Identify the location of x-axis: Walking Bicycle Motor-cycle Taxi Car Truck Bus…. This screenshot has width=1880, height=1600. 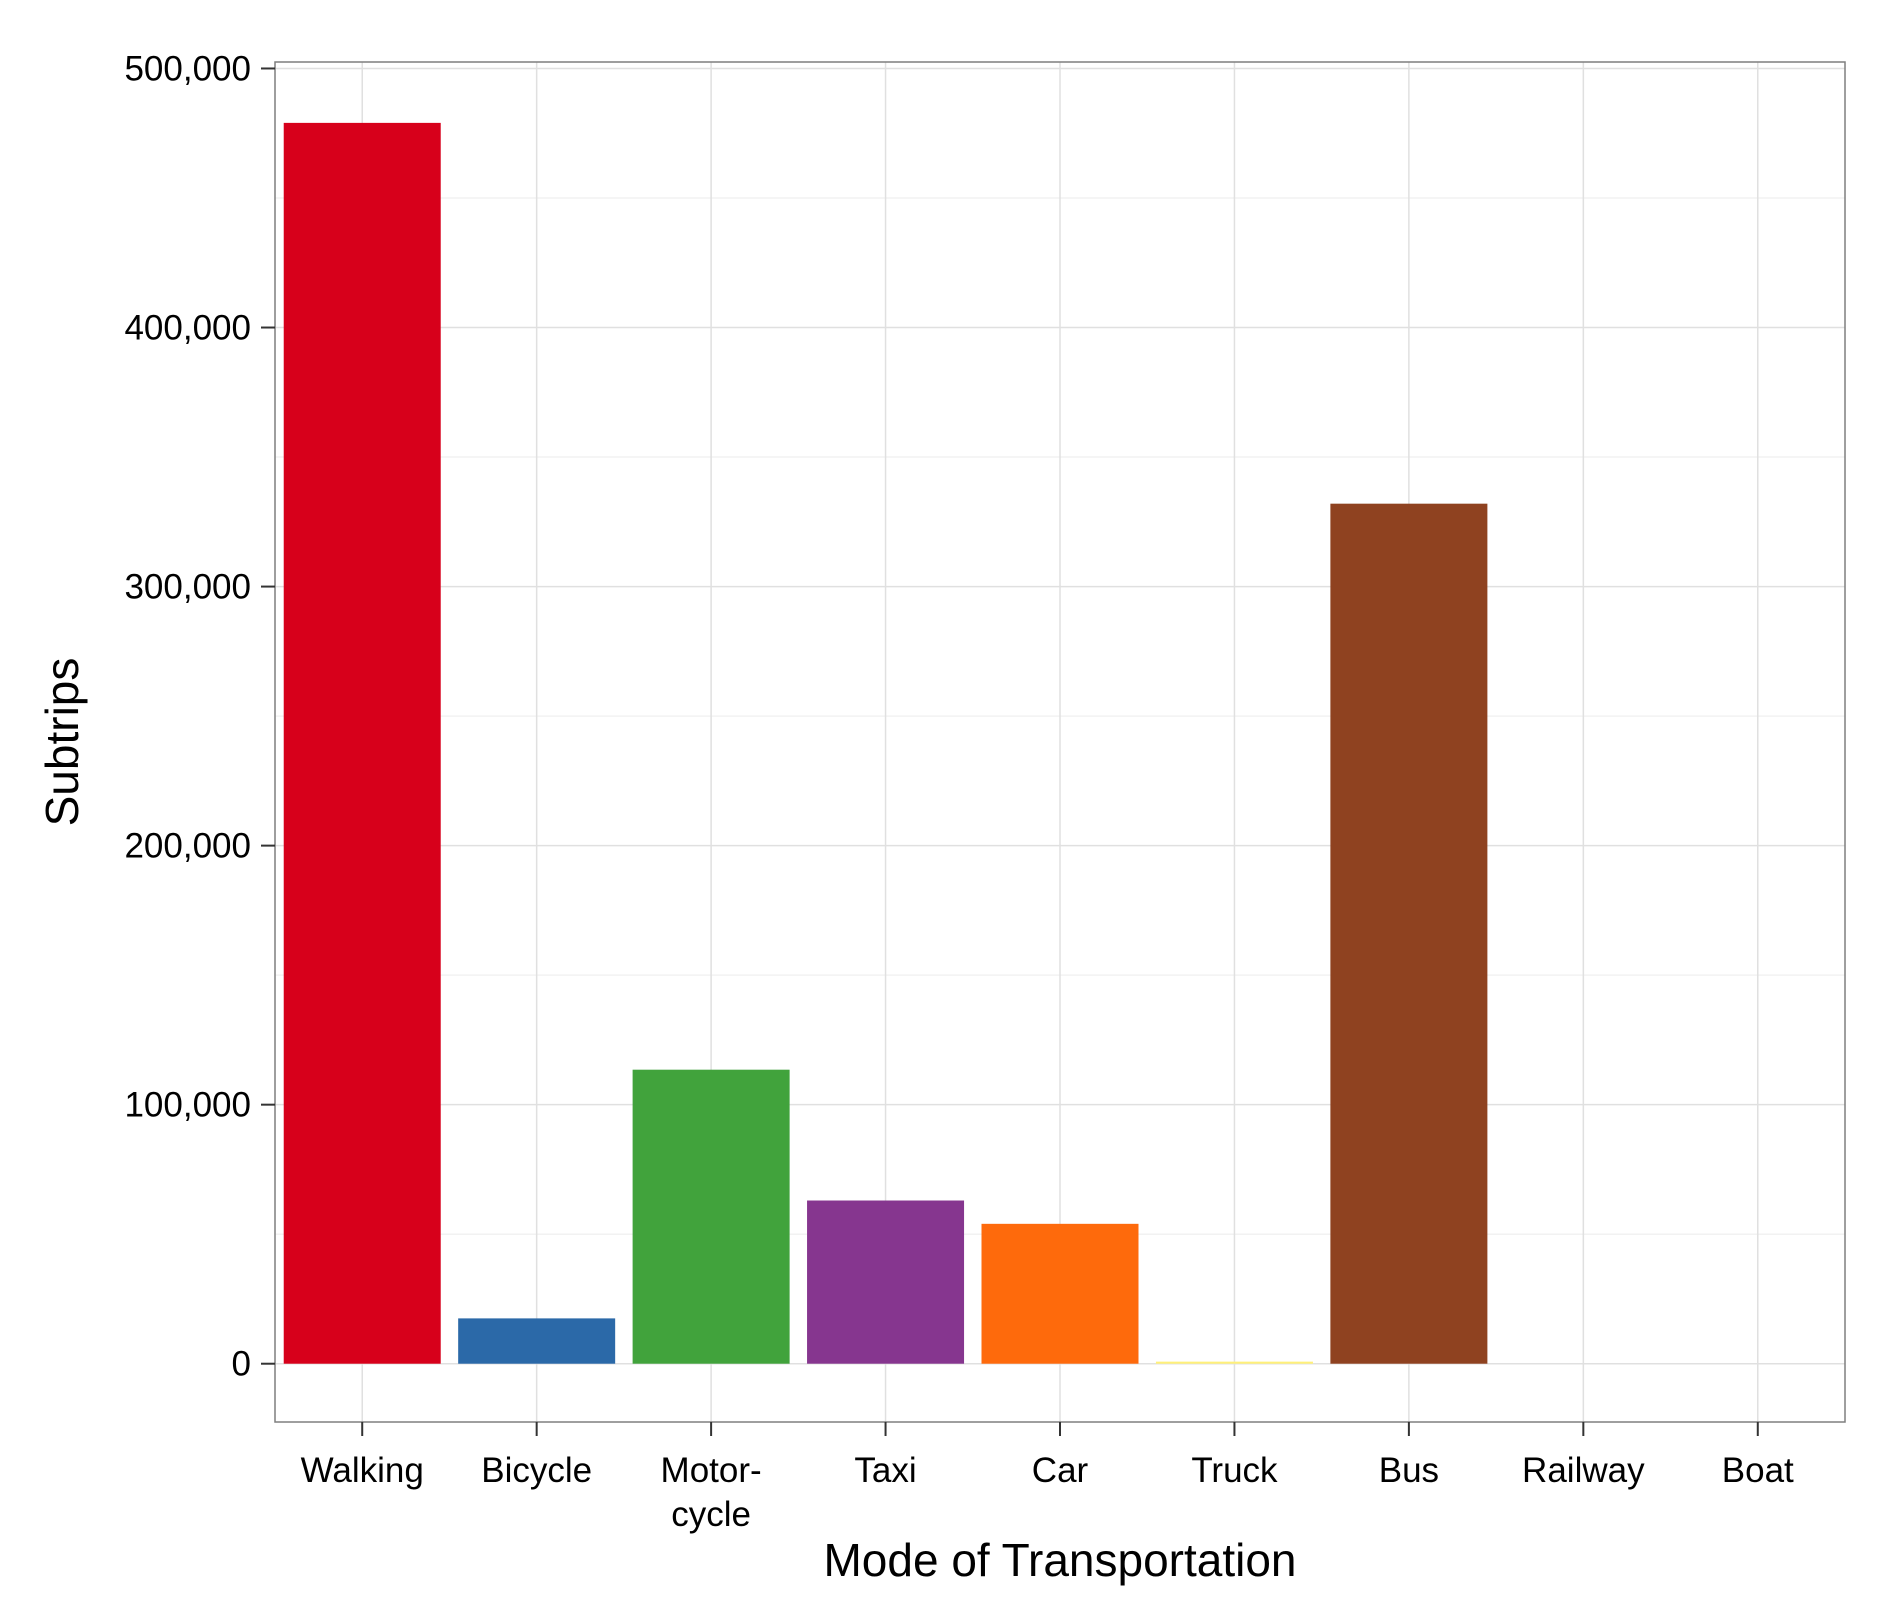
(1047, 1478).